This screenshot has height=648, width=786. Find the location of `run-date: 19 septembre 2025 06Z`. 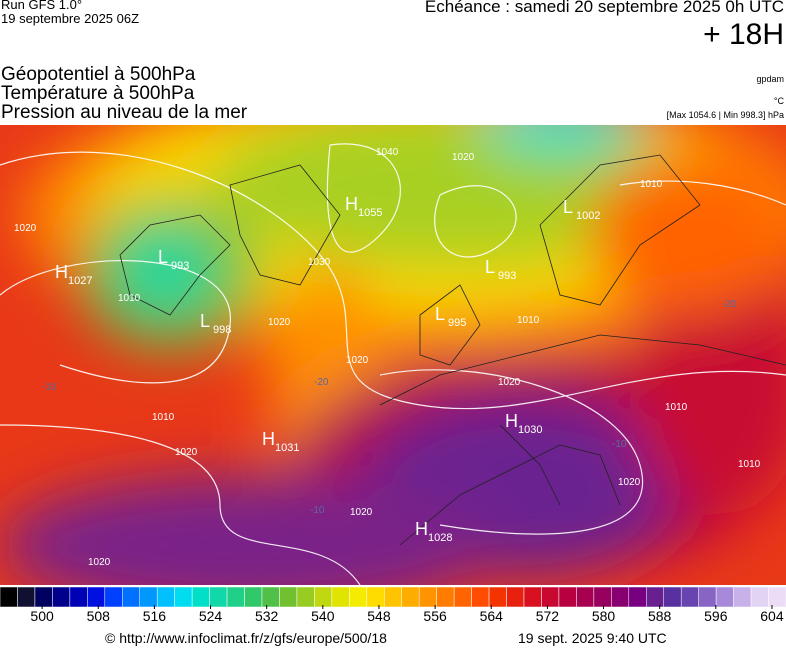

run-date: 19 septembre 2025 06Z is located at coordinates (70, 18).